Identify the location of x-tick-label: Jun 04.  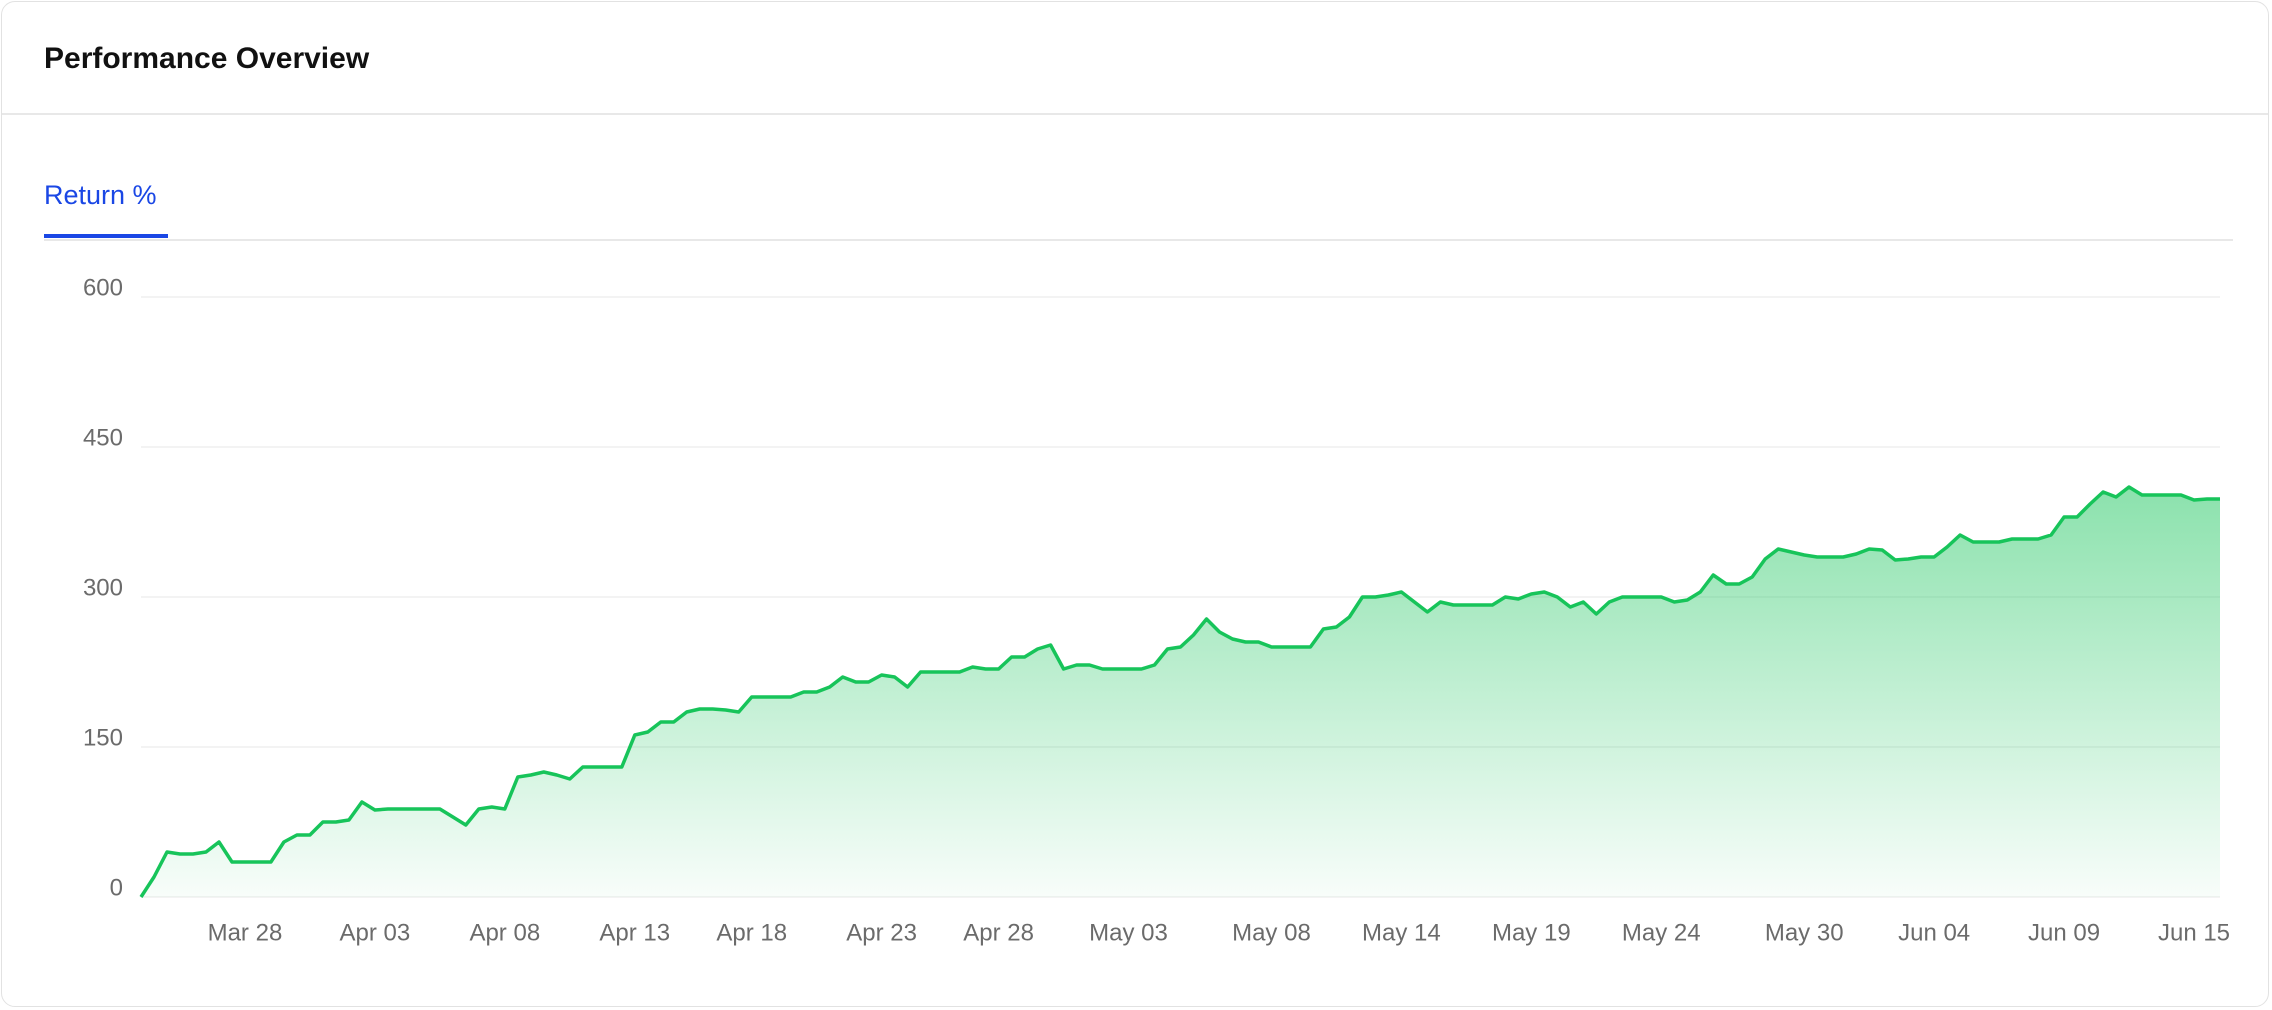
(1934, 932).